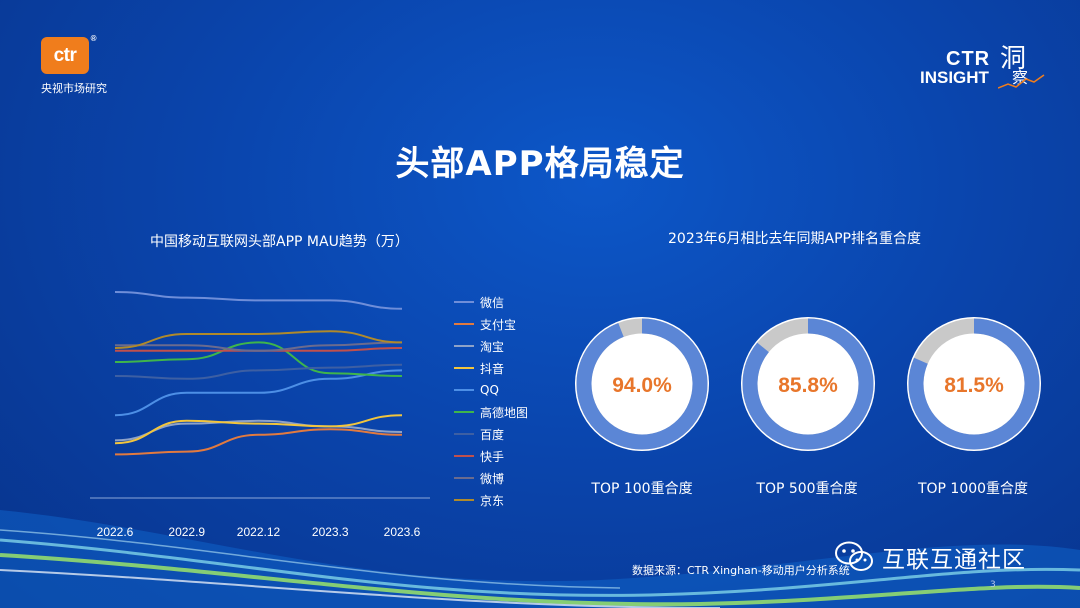  What do you see at coordinates (504, 412) in the screenshot?
I see `legend-label: 高德地图` at bounding box center [504, 412].